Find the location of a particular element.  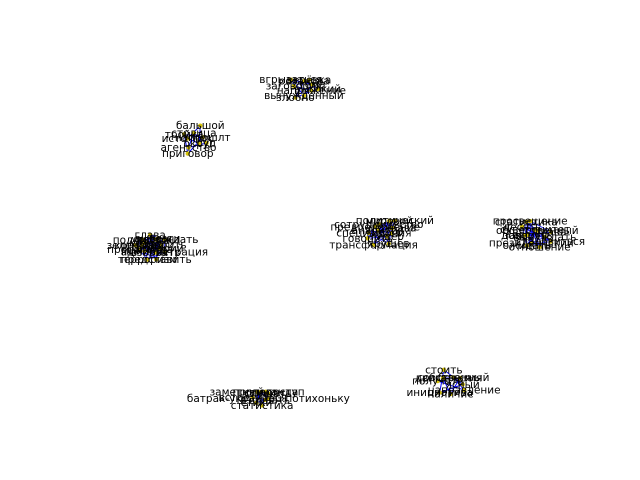

node-label: зеленский is located at coordinates (136, 246).